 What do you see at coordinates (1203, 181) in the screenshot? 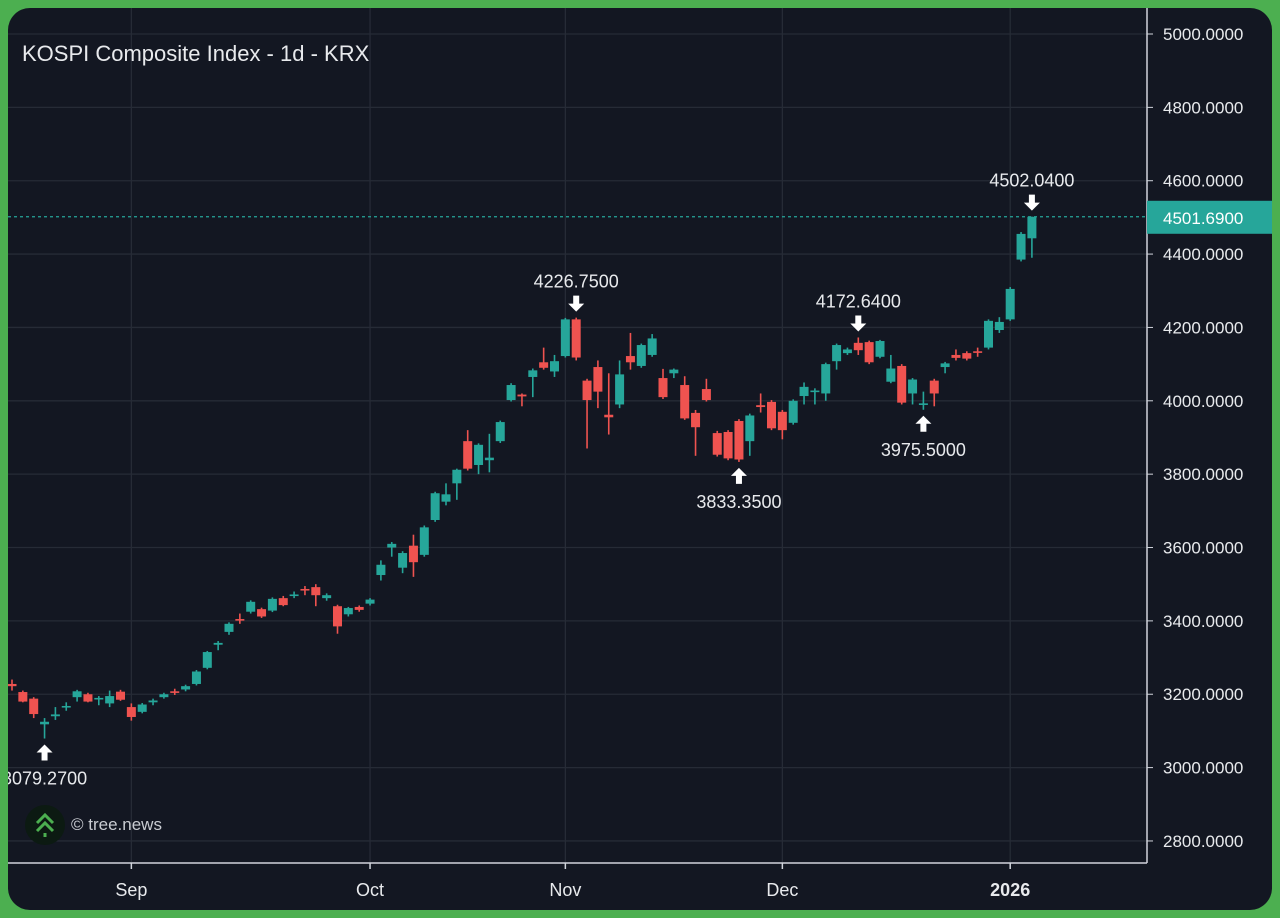
I see `y-tick-label: 4600.0000` at bounding box center [1203, 181].